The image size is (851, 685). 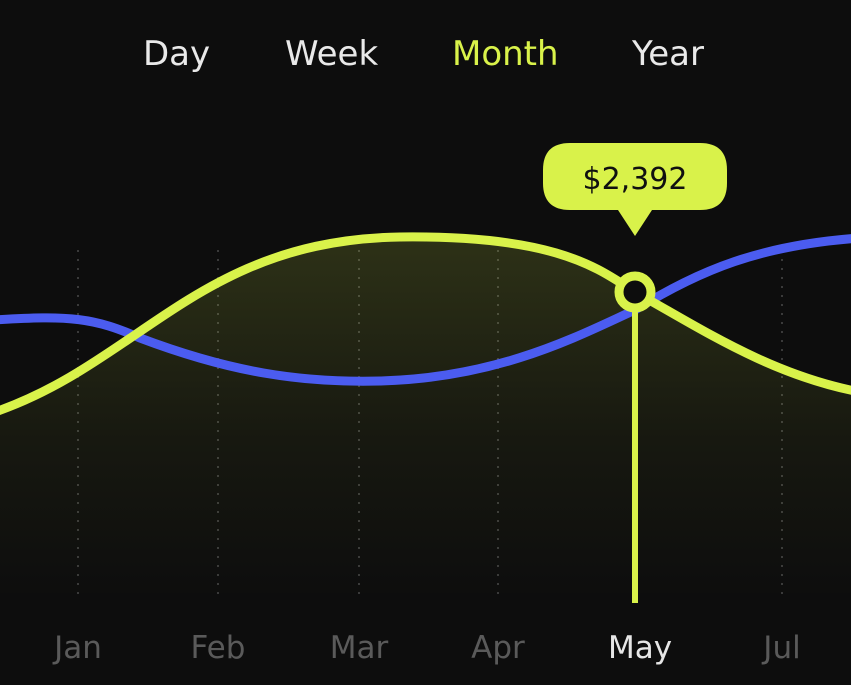 I want to click on x-label-apr: Apr, so click(x=498, y=648).